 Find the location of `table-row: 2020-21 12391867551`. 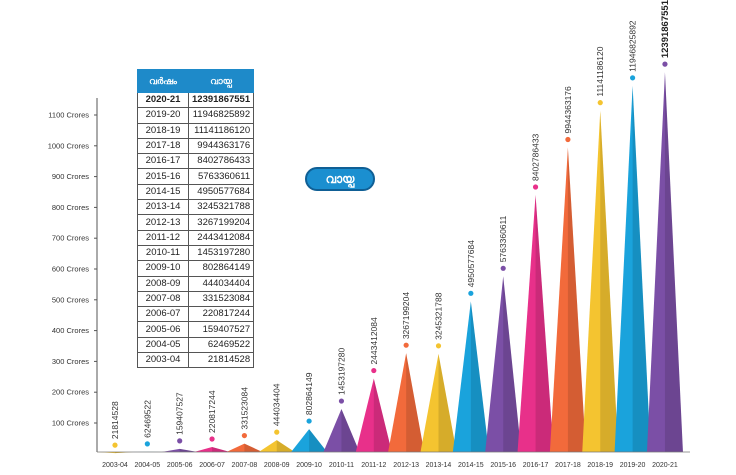

table-row: 2020-21 12391867551 is located at coordinates (196, 100).